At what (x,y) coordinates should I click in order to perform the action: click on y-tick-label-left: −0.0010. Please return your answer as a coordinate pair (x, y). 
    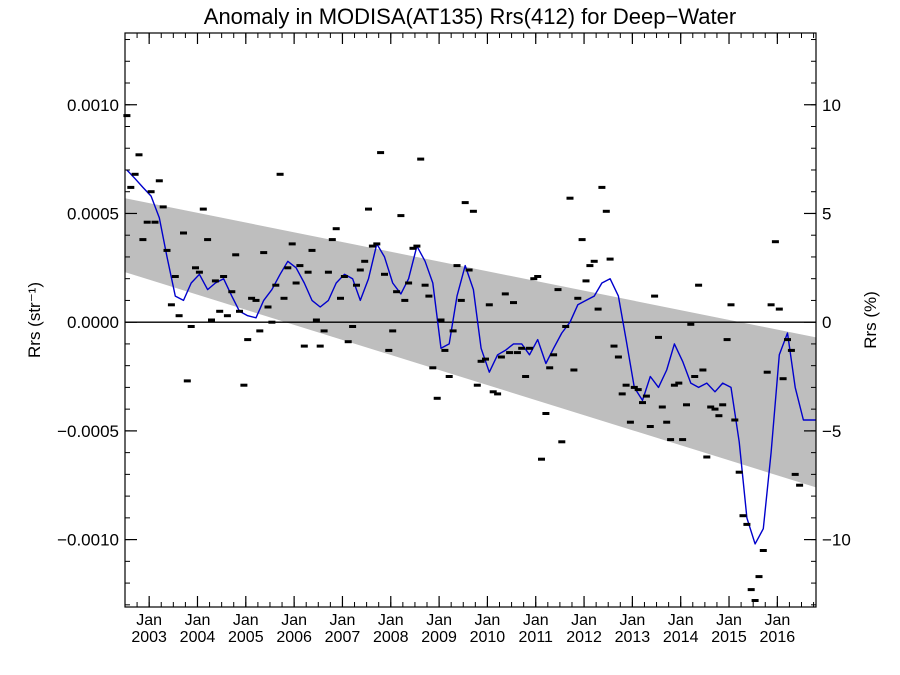
    Looking at the image, I should click on (88, 540).